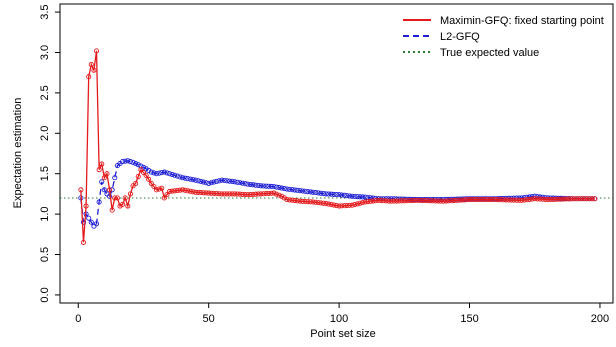 This screenshot has height=347, width=616. Describe the element at coordinates (78, 319) in the screenshot. I see `x-tick-label: 0` at that location.